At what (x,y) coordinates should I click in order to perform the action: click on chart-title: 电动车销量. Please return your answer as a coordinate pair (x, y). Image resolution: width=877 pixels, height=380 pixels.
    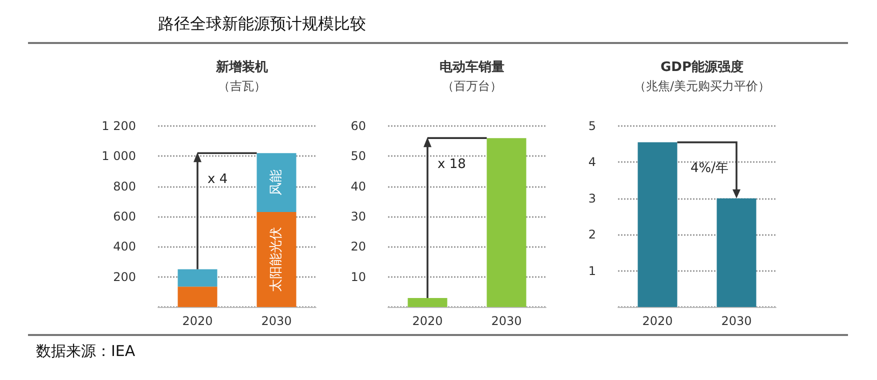
    Looking at the image, I should click on (472, 67).